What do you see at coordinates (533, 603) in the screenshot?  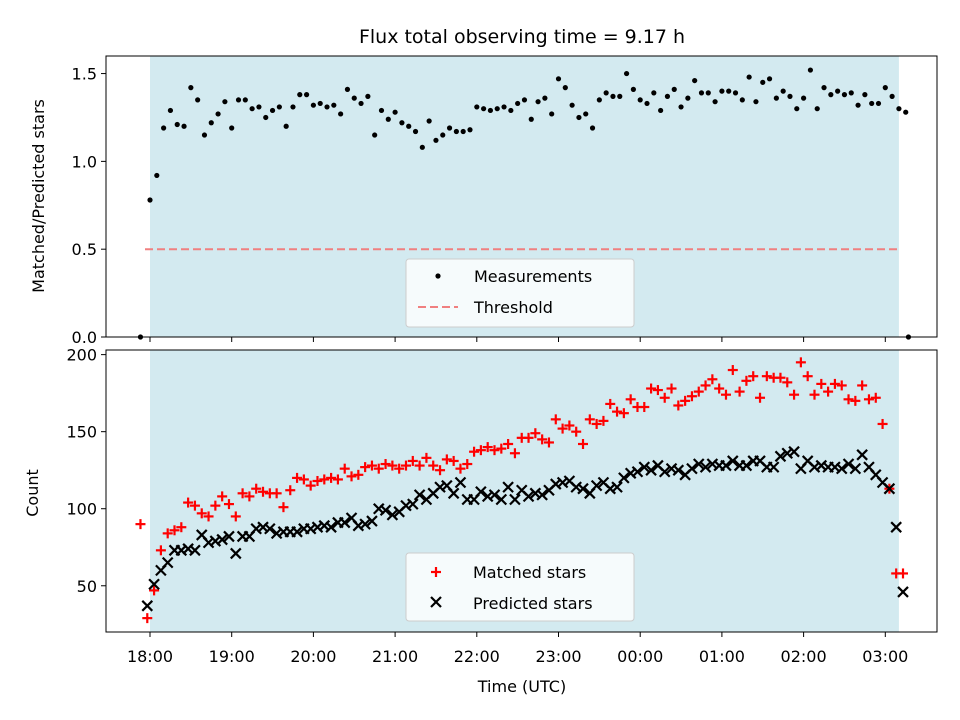 I see `legend-predicted-stars: Predicted stars` at bounding box center [533, 603].